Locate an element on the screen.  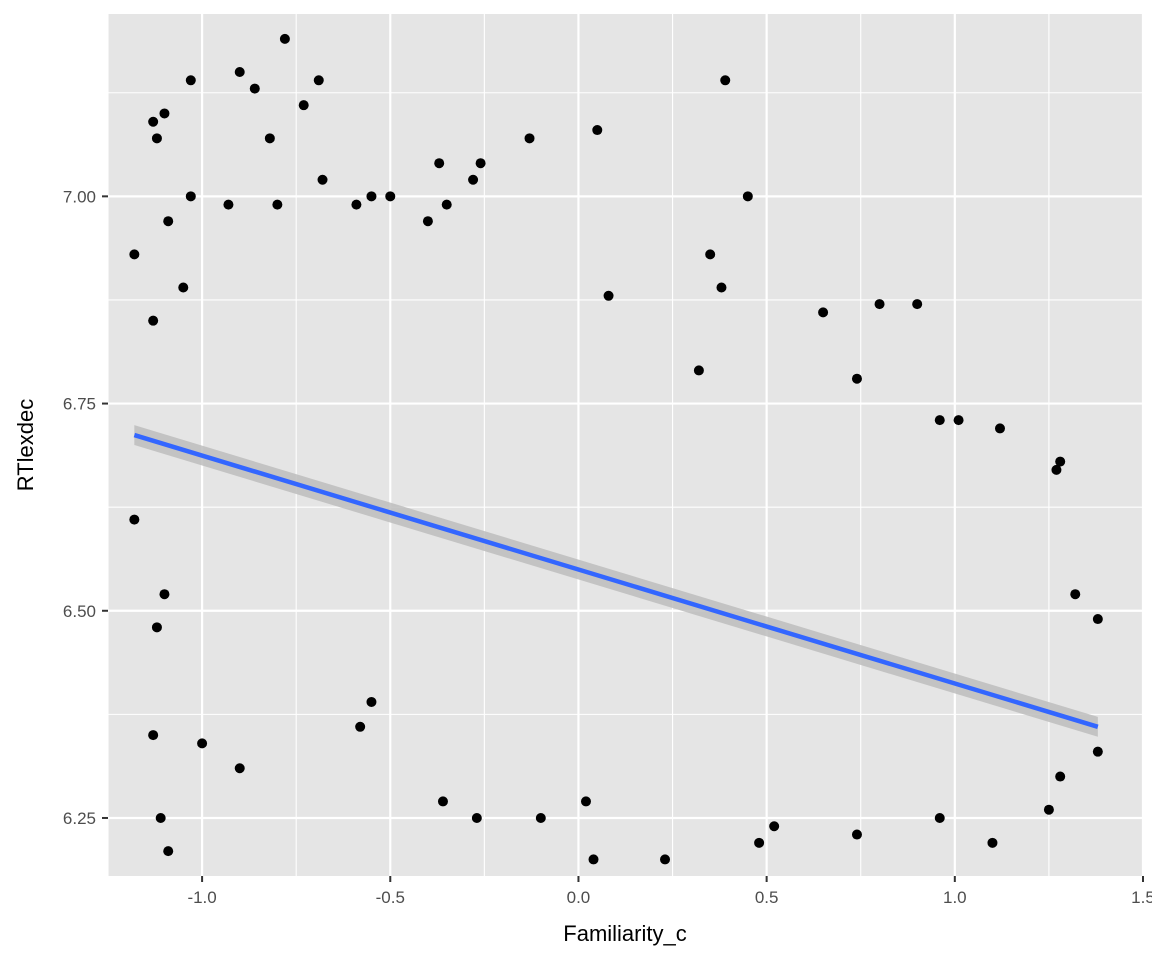
x-tick-label: -0.5 is located at coordinates (390, 897).